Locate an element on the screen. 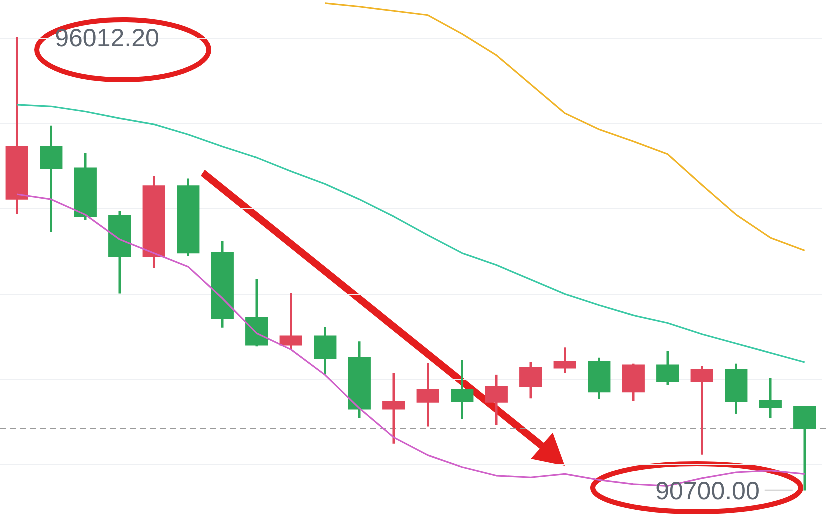 The height and width of the screenshot is (516, 829). annotation: 96012.20 is located at coordinates (107, 38).